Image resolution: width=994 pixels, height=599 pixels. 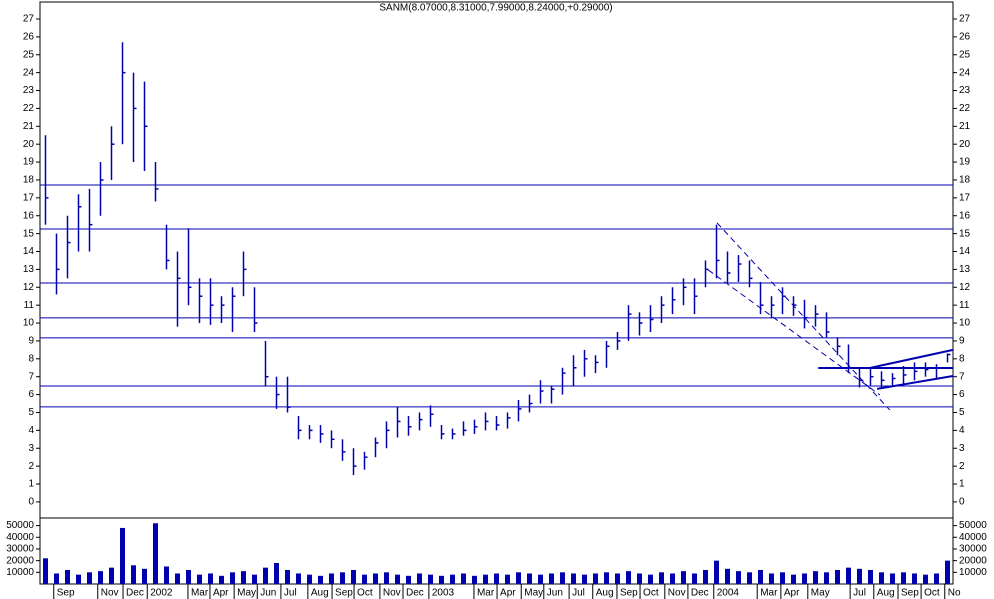 What do you see at coordinates (31, 484) in the screenshot?
I see `y-tick-label: 1` at bounding box center [31, 484].